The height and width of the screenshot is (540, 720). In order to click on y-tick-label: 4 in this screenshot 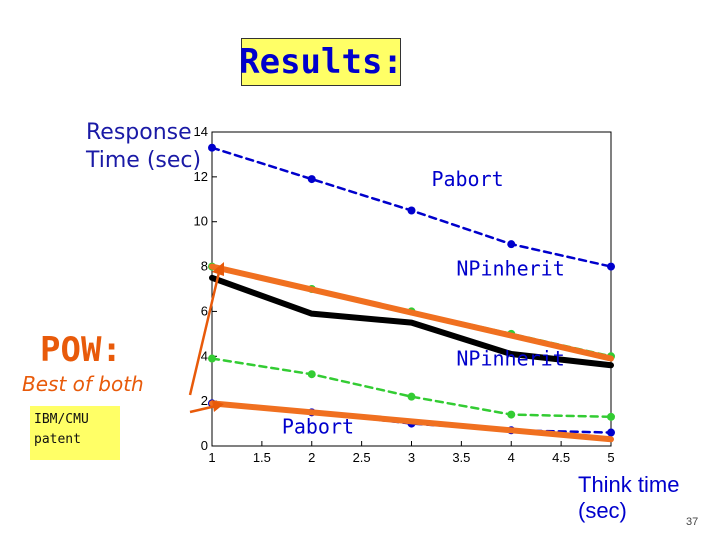, I will do `click(204, 355)`.